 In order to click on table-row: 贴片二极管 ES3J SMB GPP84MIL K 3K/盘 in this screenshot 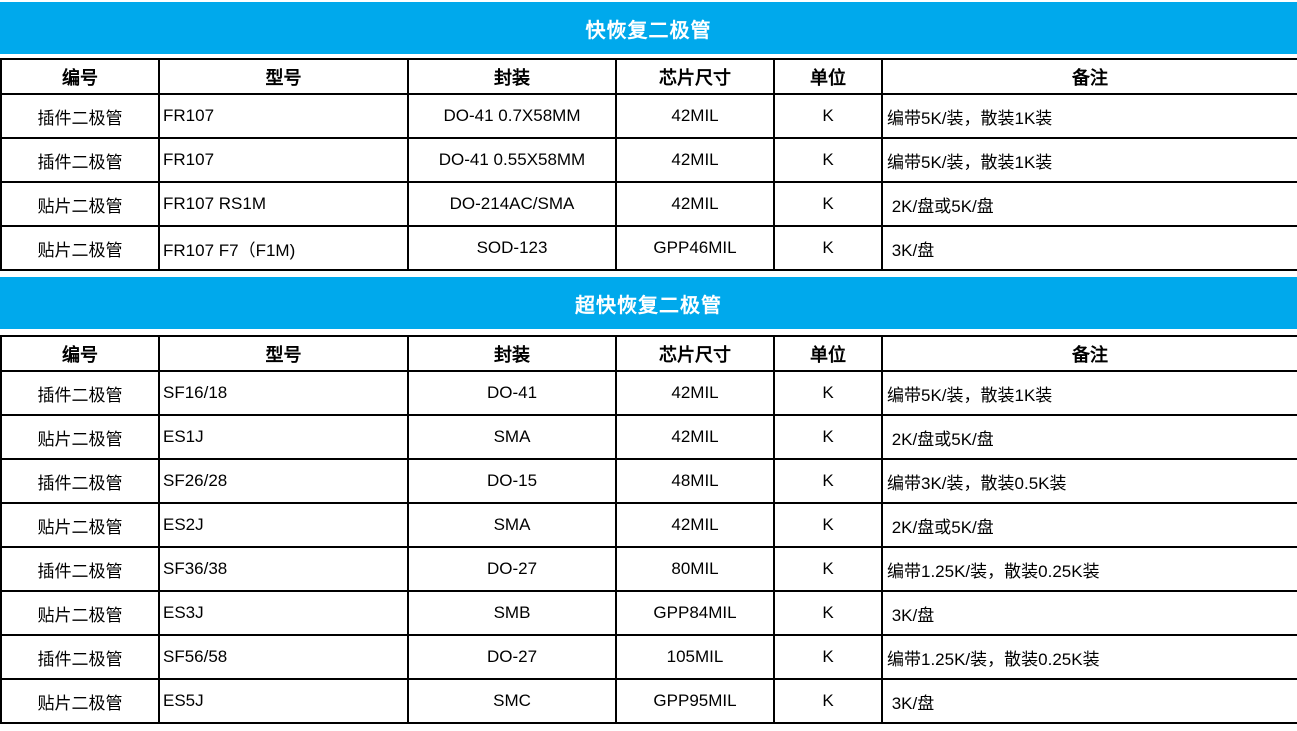, I will do `click(648, 613)`.